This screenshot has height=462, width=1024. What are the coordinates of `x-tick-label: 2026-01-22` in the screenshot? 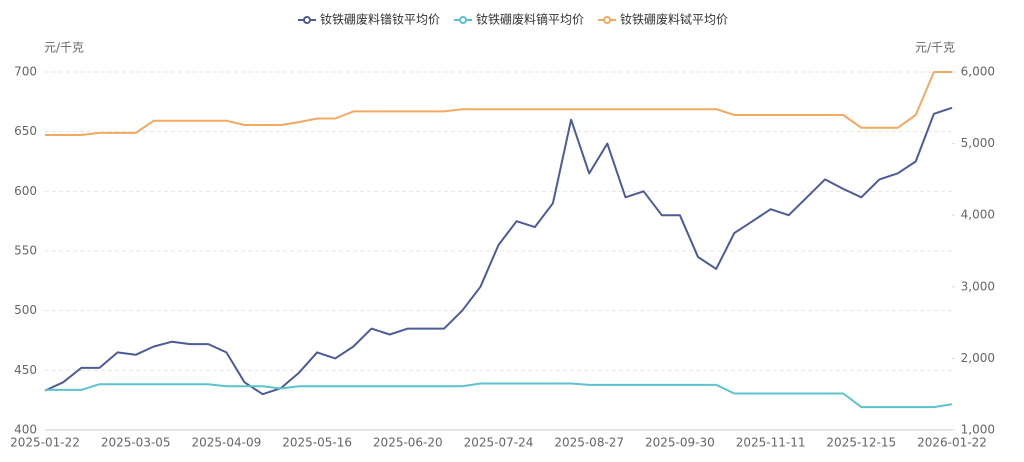 It's located at (952, 443).